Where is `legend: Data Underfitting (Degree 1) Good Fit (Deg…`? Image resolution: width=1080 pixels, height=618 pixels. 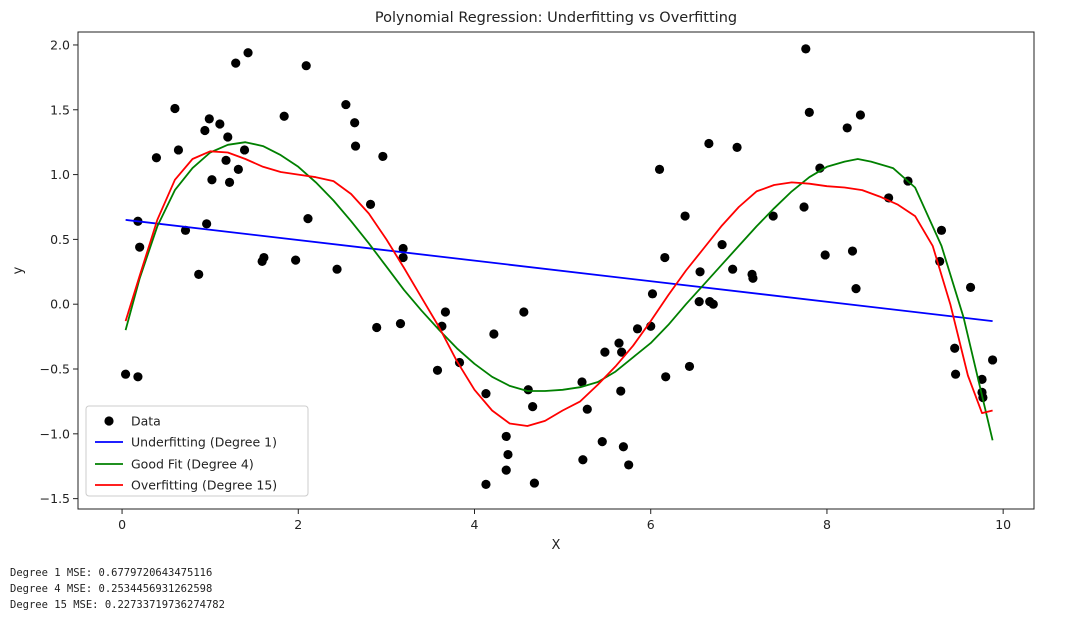
legend: Data Underfitting (Degree 1) Good Fit (Deg… is located at coordinates (197, 451).